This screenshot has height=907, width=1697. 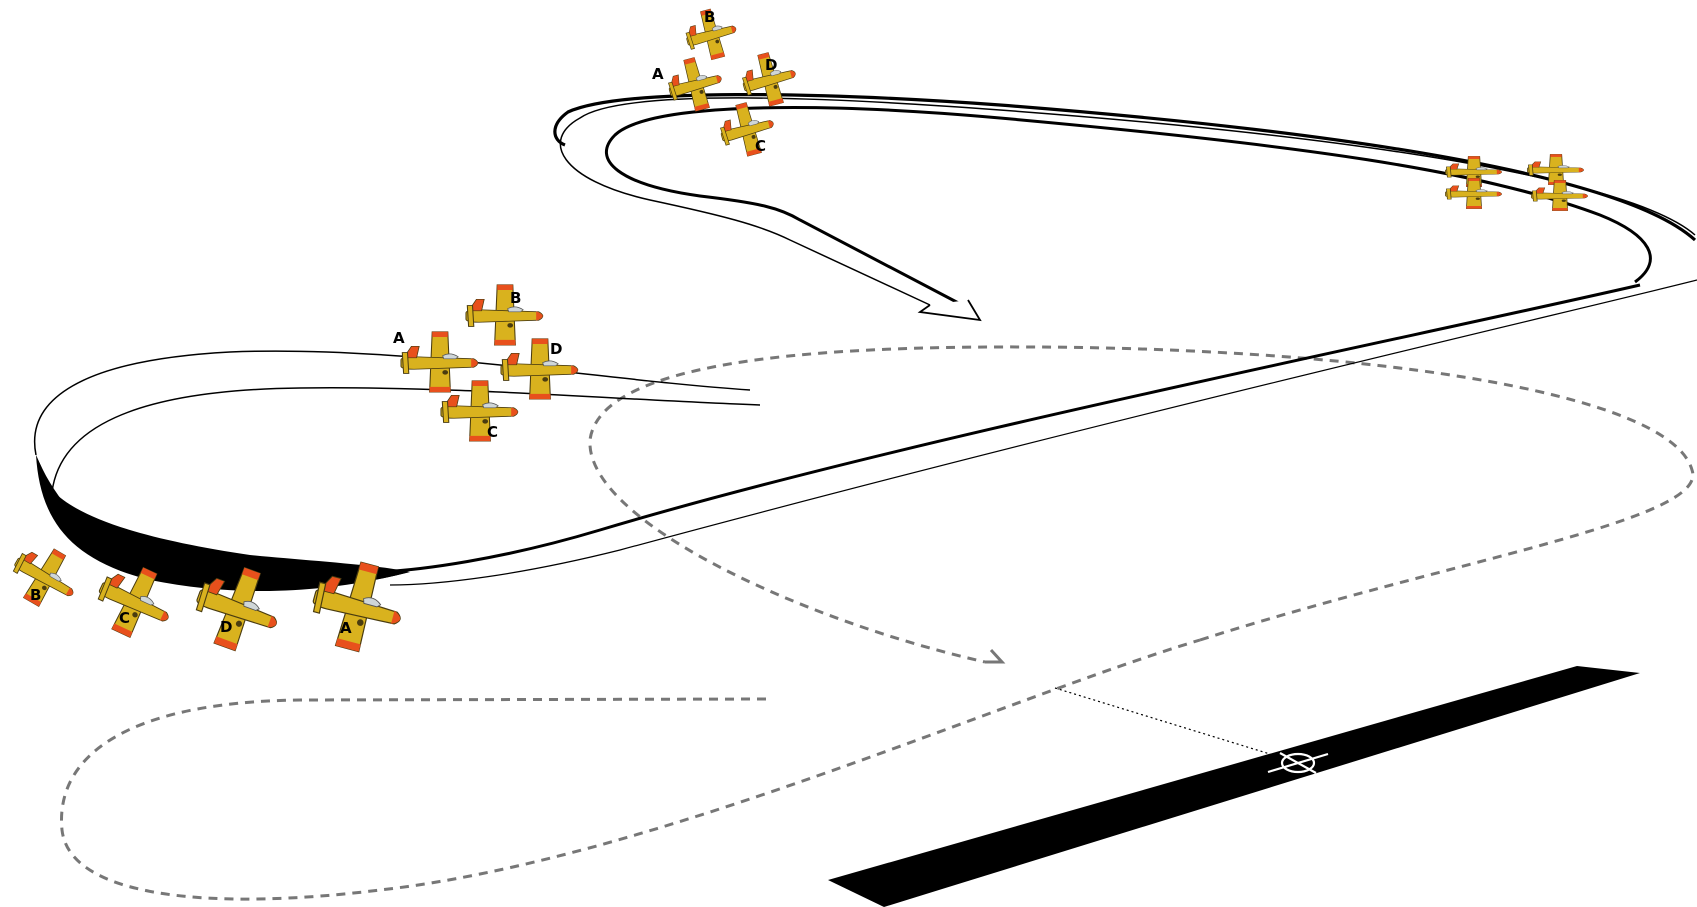 I want to click on label-top-a: A, so click(x=658, y=74).